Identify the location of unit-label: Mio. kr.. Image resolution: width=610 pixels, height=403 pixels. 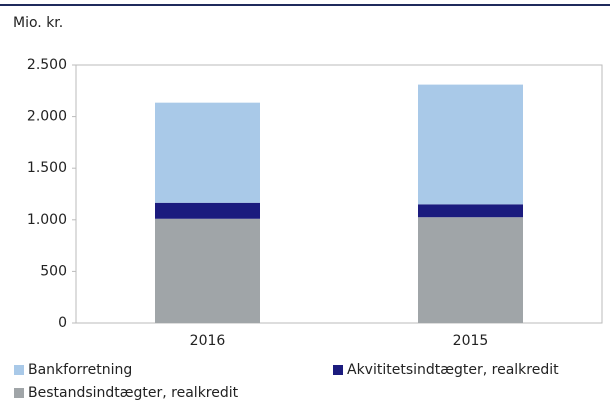
(38, 23).